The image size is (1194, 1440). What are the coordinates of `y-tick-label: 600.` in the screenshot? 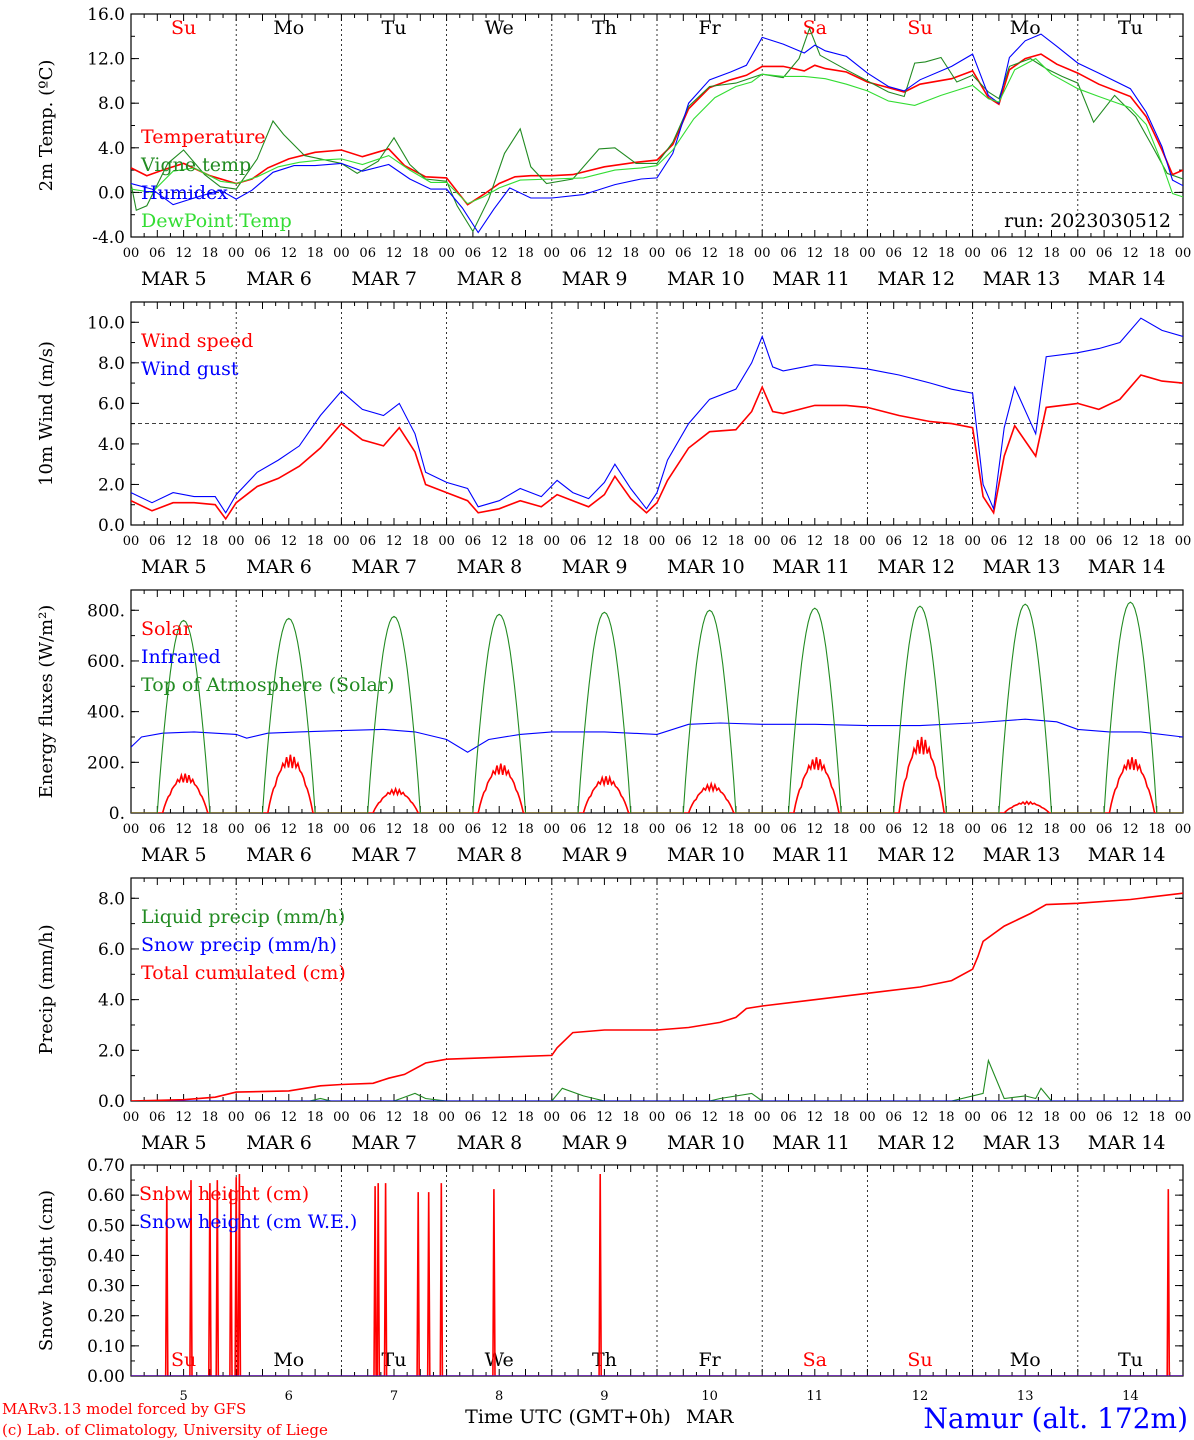 It's located at (106, 662).